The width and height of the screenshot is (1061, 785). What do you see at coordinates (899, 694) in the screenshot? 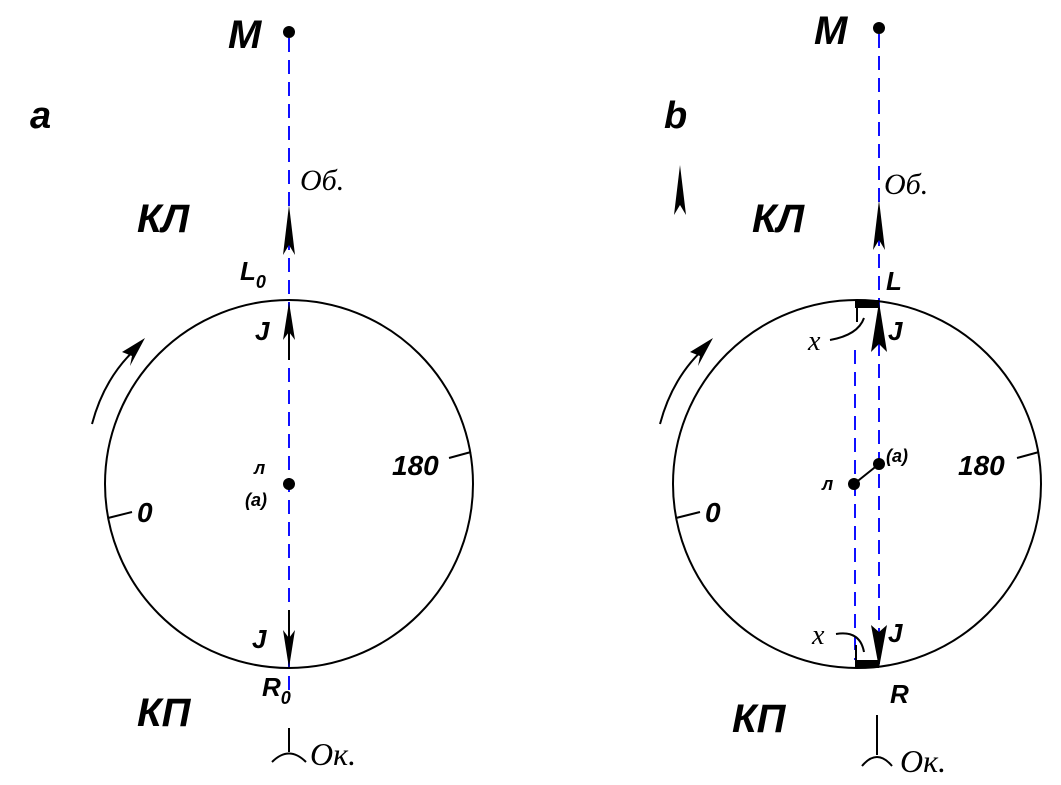
I see `reading-right-label: R` at bounding box center [899, 694].